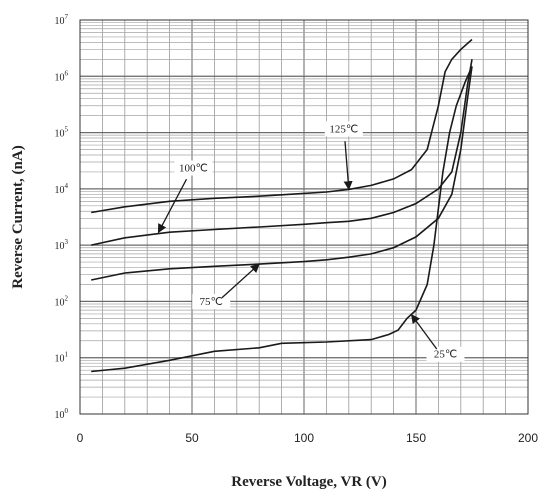  Describe the element at coordinates (304, 438) in the screenshot. I see `x-tick-label: 100` at that location.